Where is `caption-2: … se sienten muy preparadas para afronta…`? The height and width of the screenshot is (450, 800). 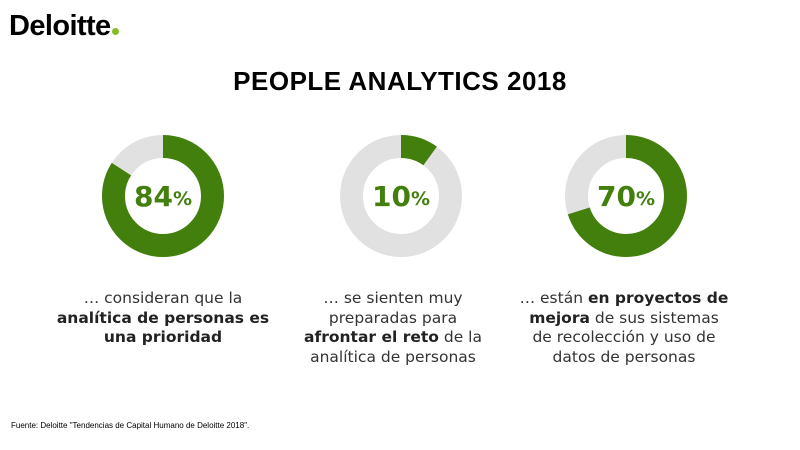
caption-2: … se sienten muy preparadas para afronta… is located at coordinates (393, 328).